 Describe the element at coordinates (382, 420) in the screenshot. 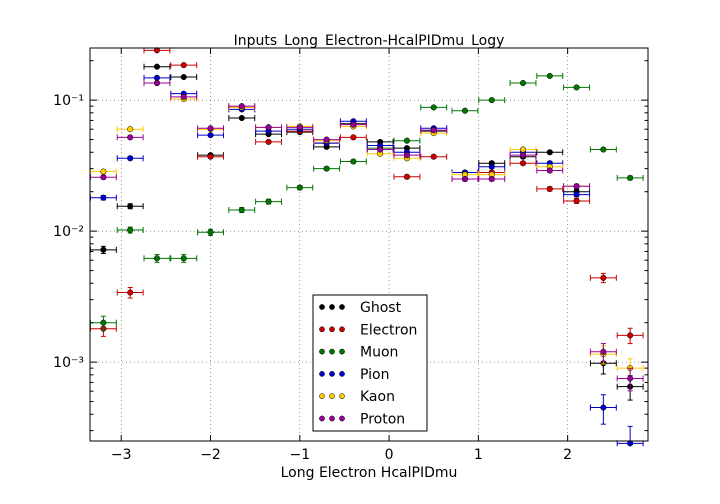

I see `legend-label: Proton` at that location.